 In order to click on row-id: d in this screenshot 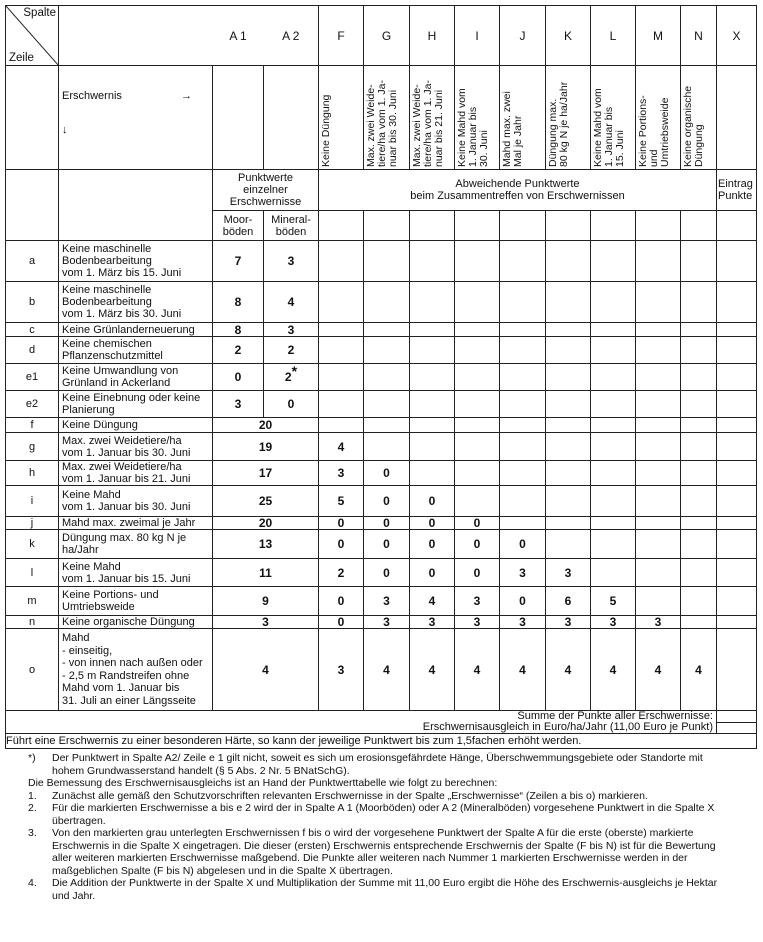, I will do `click(32, 350)`.